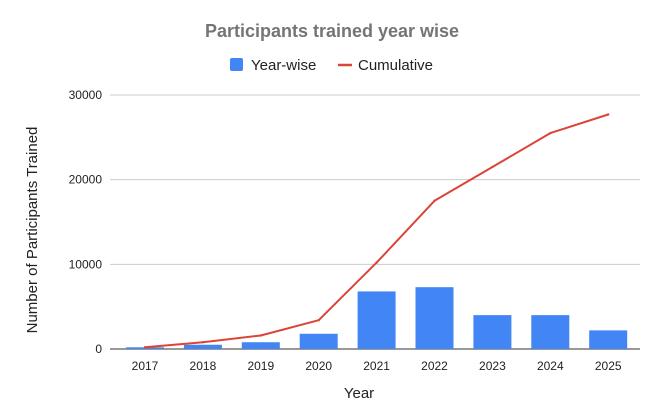 This screenshot has width=665, height=418. Describe the element at coordinates (492, 167) in the screenshot. I see `point-cumulative-2023` at that location.